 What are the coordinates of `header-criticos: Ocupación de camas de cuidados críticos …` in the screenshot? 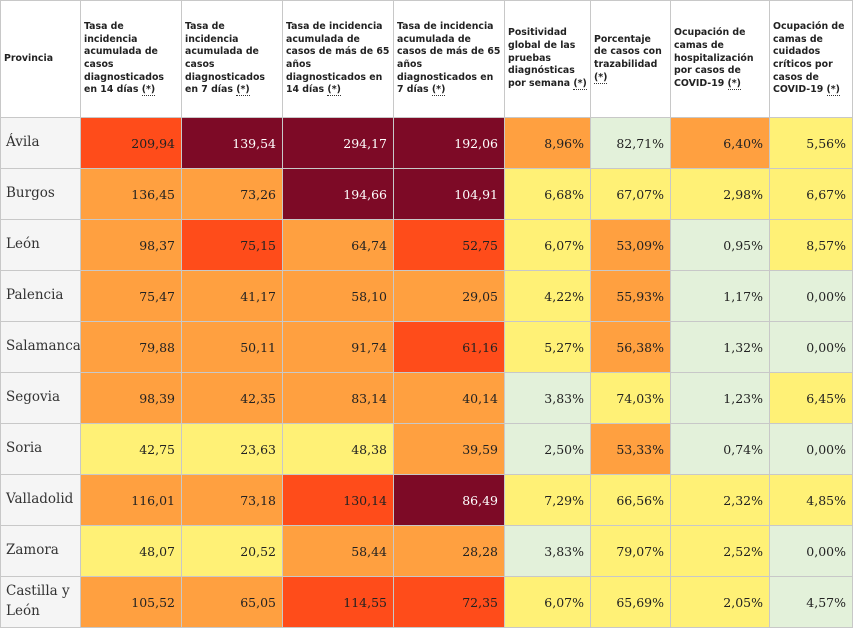 It's located at (811, 59).